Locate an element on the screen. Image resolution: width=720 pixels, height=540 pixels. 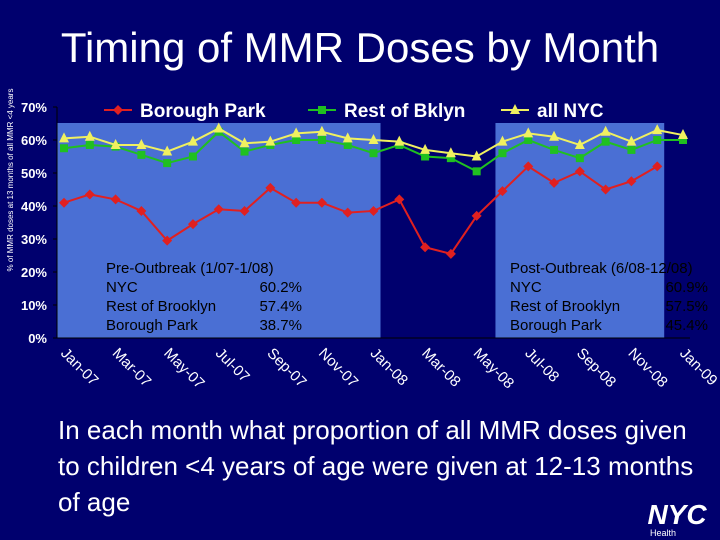
x-tick-label: Mar-08 is located at coordinates (441, 368).